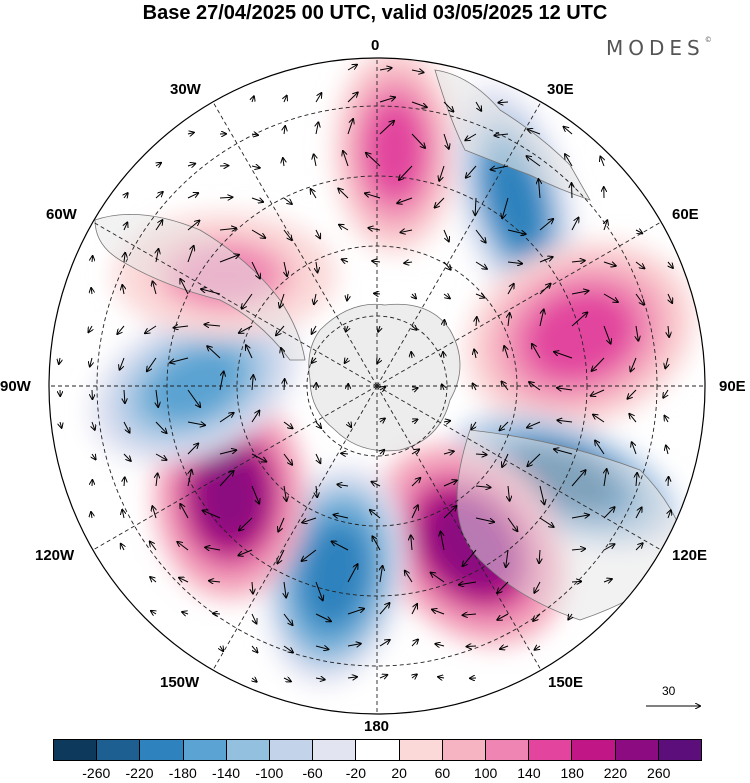 The image size is (750, 783). Describe the element at coordinates (139, 773) in the screenshot. I see `colorbar-tick-label: -220` at that location.